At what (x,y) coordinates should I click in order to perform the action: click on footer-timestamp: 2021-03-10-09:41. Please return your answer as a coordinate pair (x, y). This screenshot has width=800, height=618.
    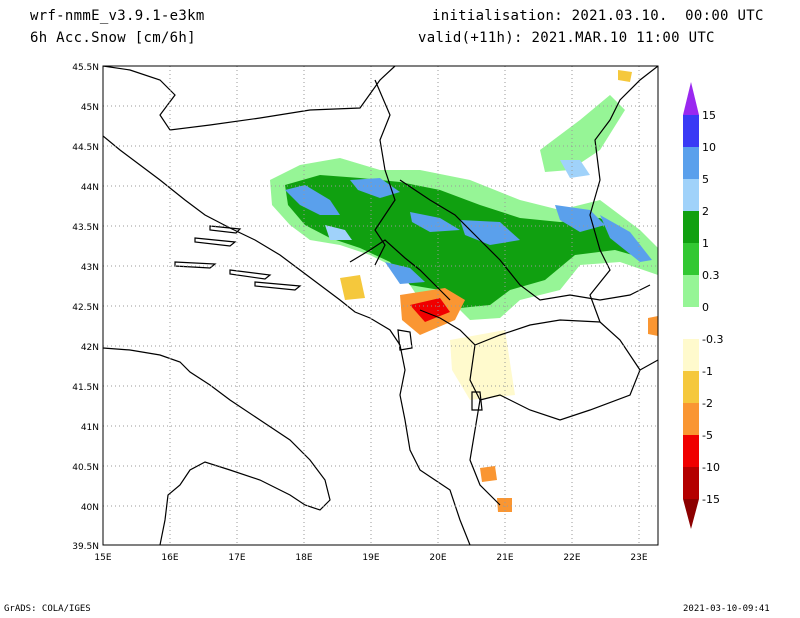
    Looking at the image, I should click on (726, 609).